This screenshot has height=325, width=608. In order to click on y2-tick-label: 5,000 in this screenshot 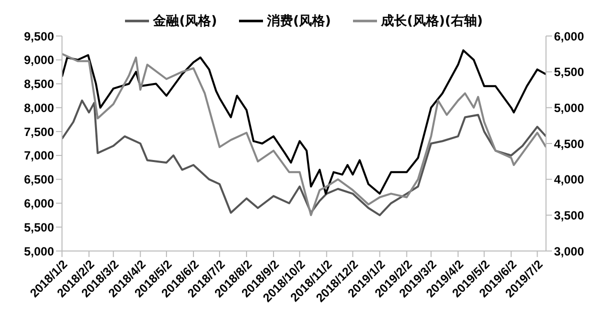, I will do `click(569, 107)`.